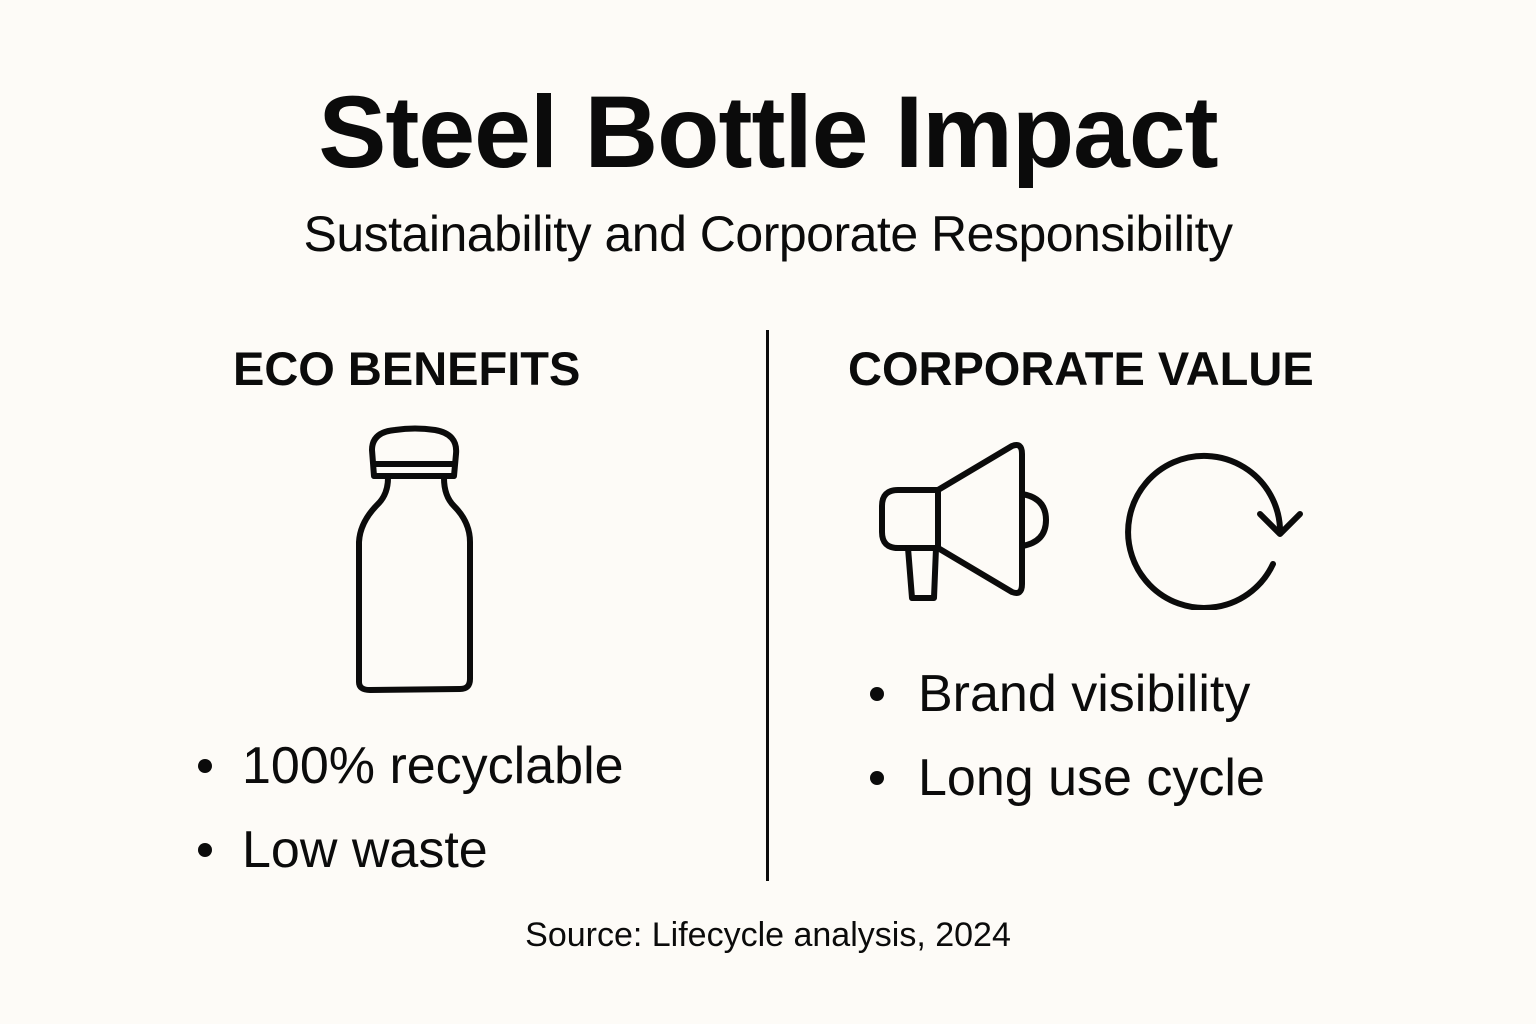 This screenshot has width=1536, height=1024. Describe the element at coordinates (1215, 525) in the screenshot. I see `cycle-arrow-icon` at that location.